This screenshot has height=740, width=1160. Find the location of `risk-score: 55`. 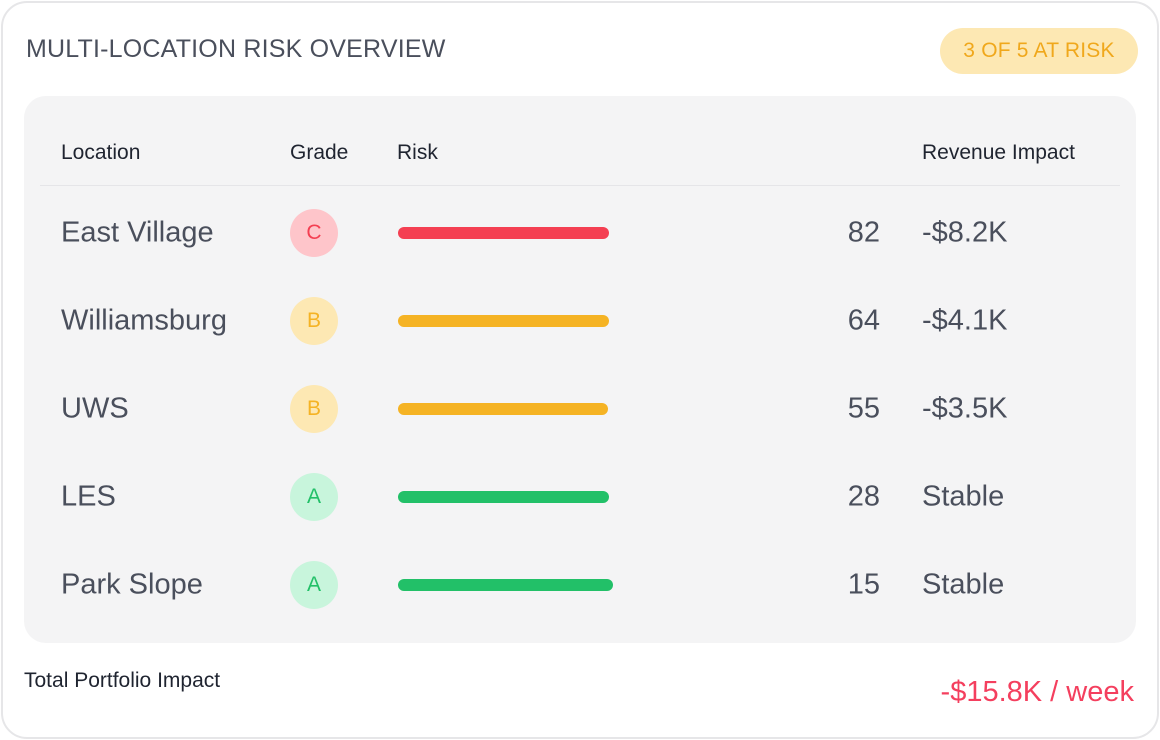

risk-score: 55 is located at coordinates (863, 408).